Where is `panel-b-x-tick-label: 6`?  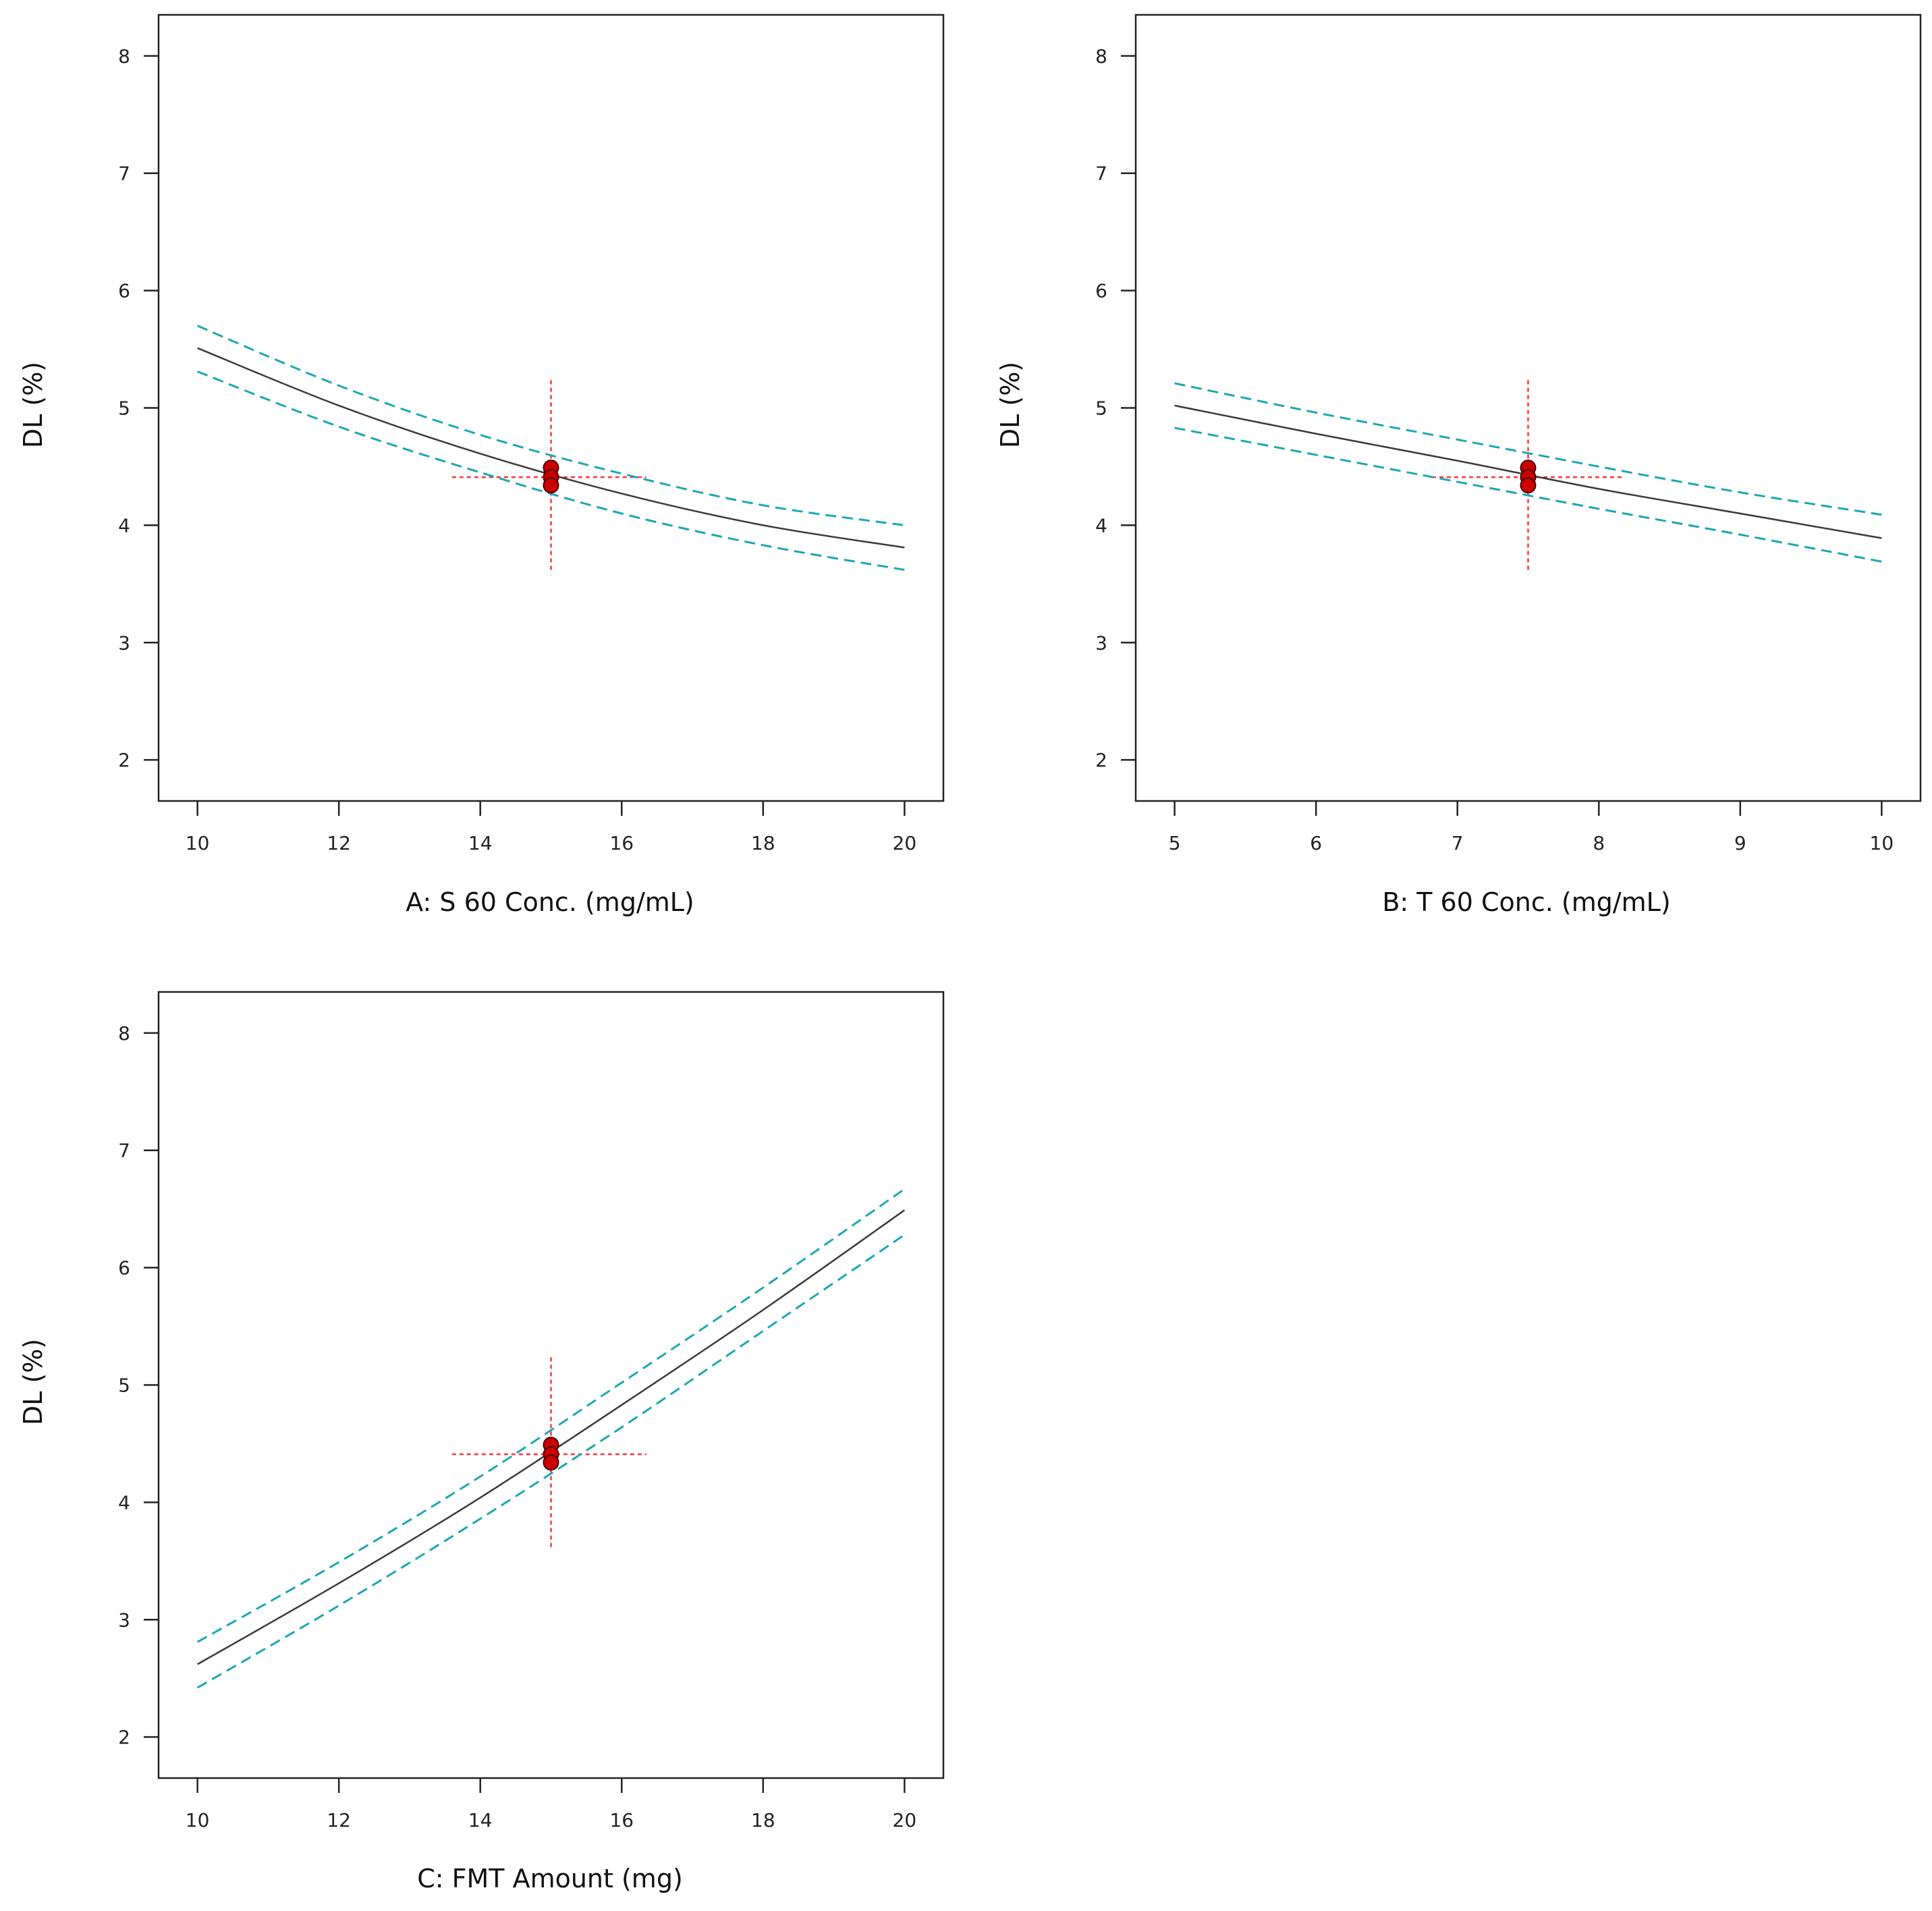
panel-b-x-tick-label: 6 is located at coordinates (1316, 843).